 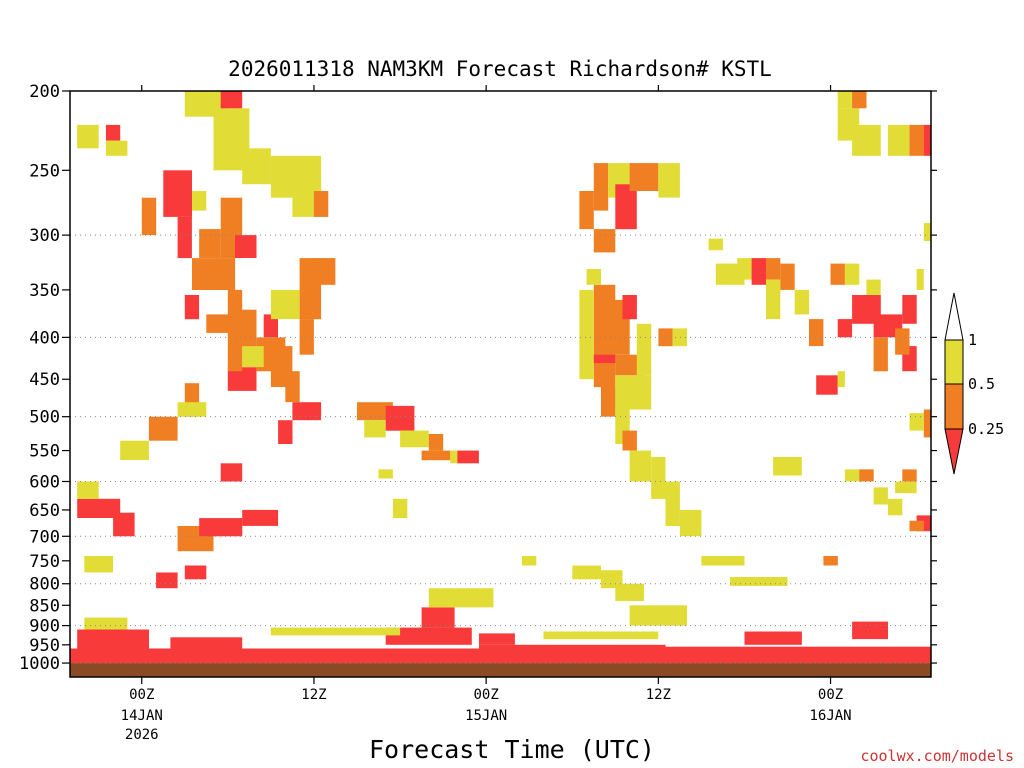 What do you see at coordinates (44, 92) in the screenshot?
I see `y-tick-label: 200` at bounding box center [44, 92].